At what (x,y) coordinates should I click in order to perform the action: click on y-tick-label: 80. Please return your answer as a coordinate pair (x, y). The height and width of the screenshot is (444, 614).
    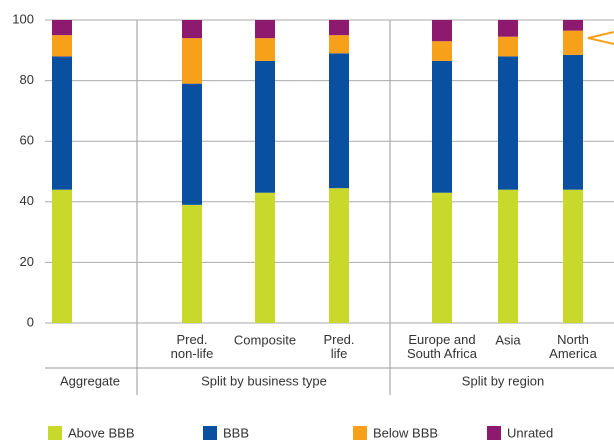
    Looking at the image, I should click on (27, 79).